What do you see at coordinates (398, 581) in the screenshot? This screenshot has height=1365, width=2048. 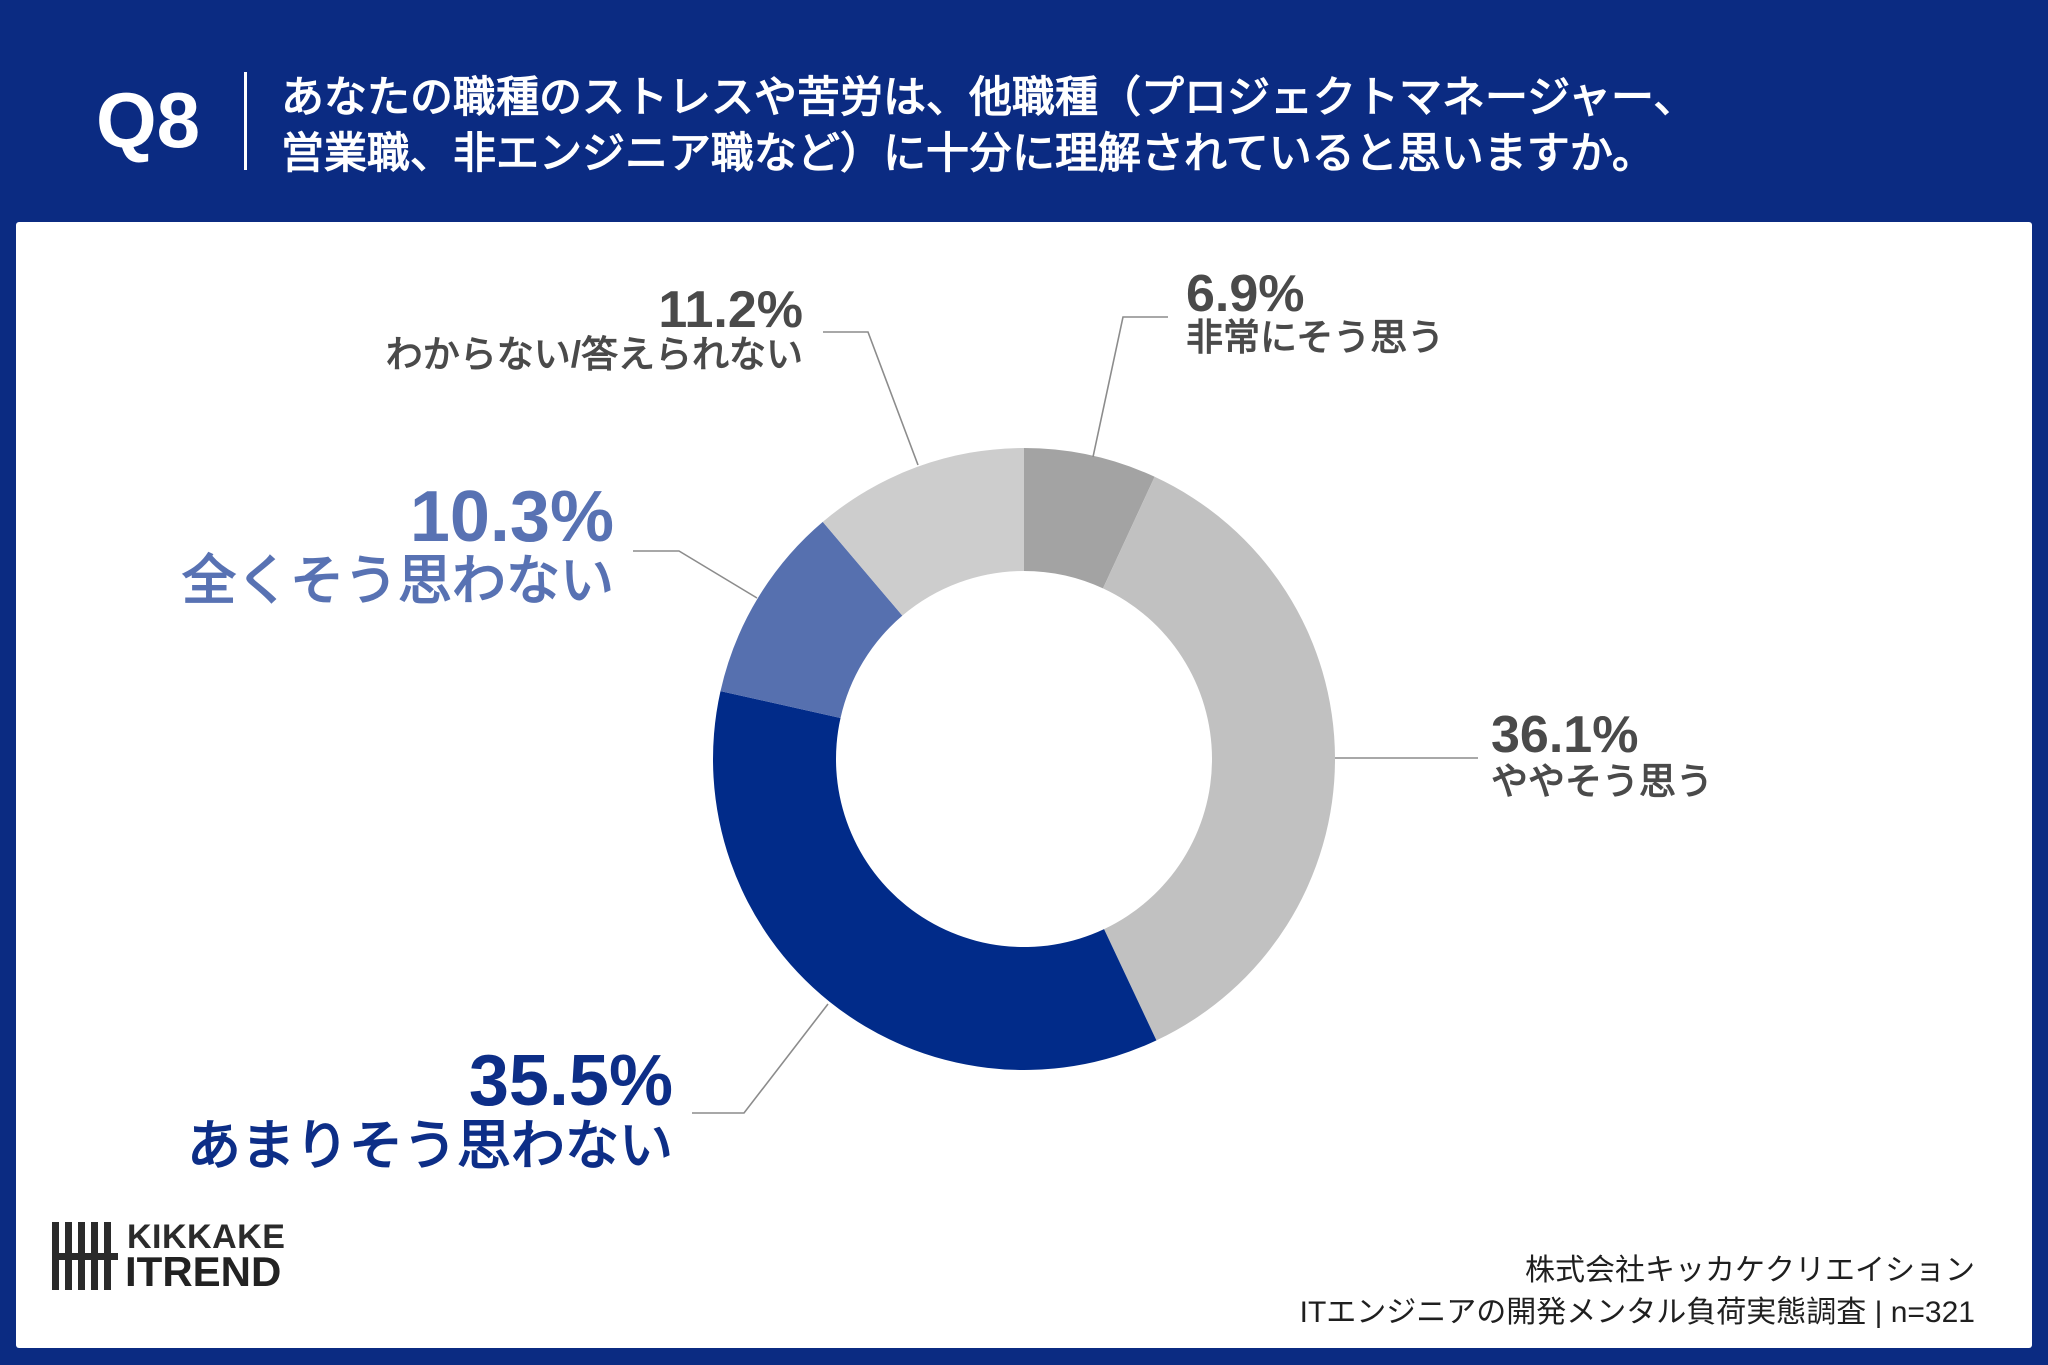 I see `slice-category-label-4: 全くそう思わない` at bounding box center [398, 581].